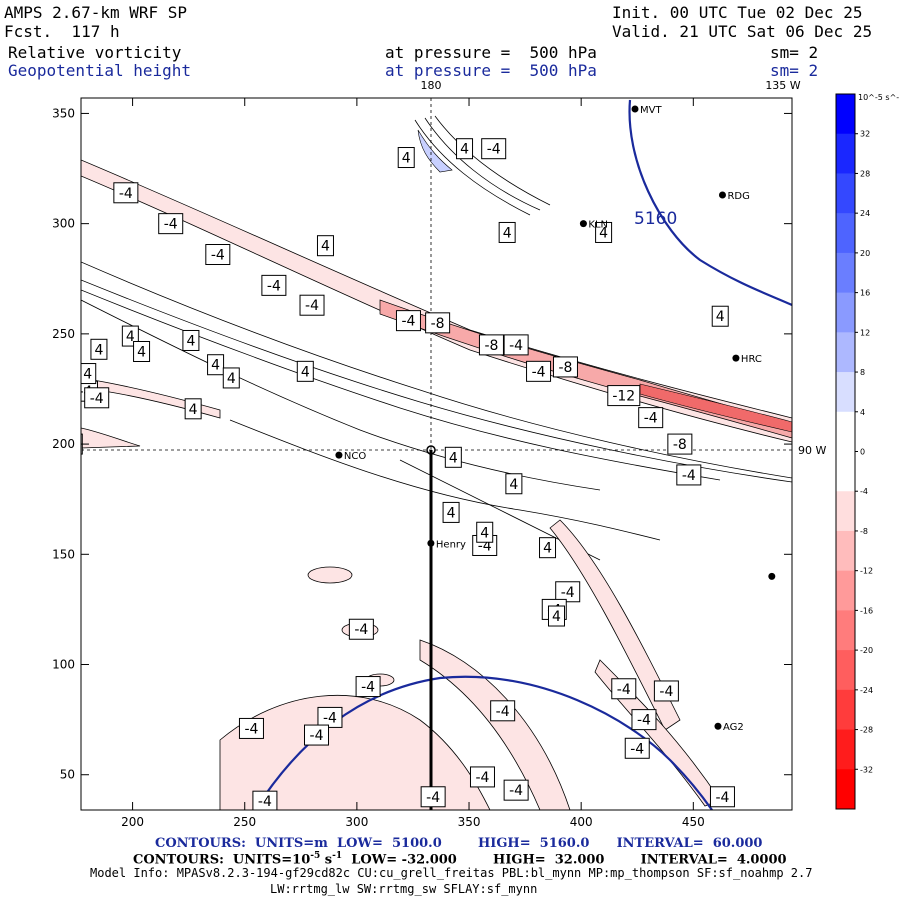  I want to click on height-contour-north, so click(710, 203).